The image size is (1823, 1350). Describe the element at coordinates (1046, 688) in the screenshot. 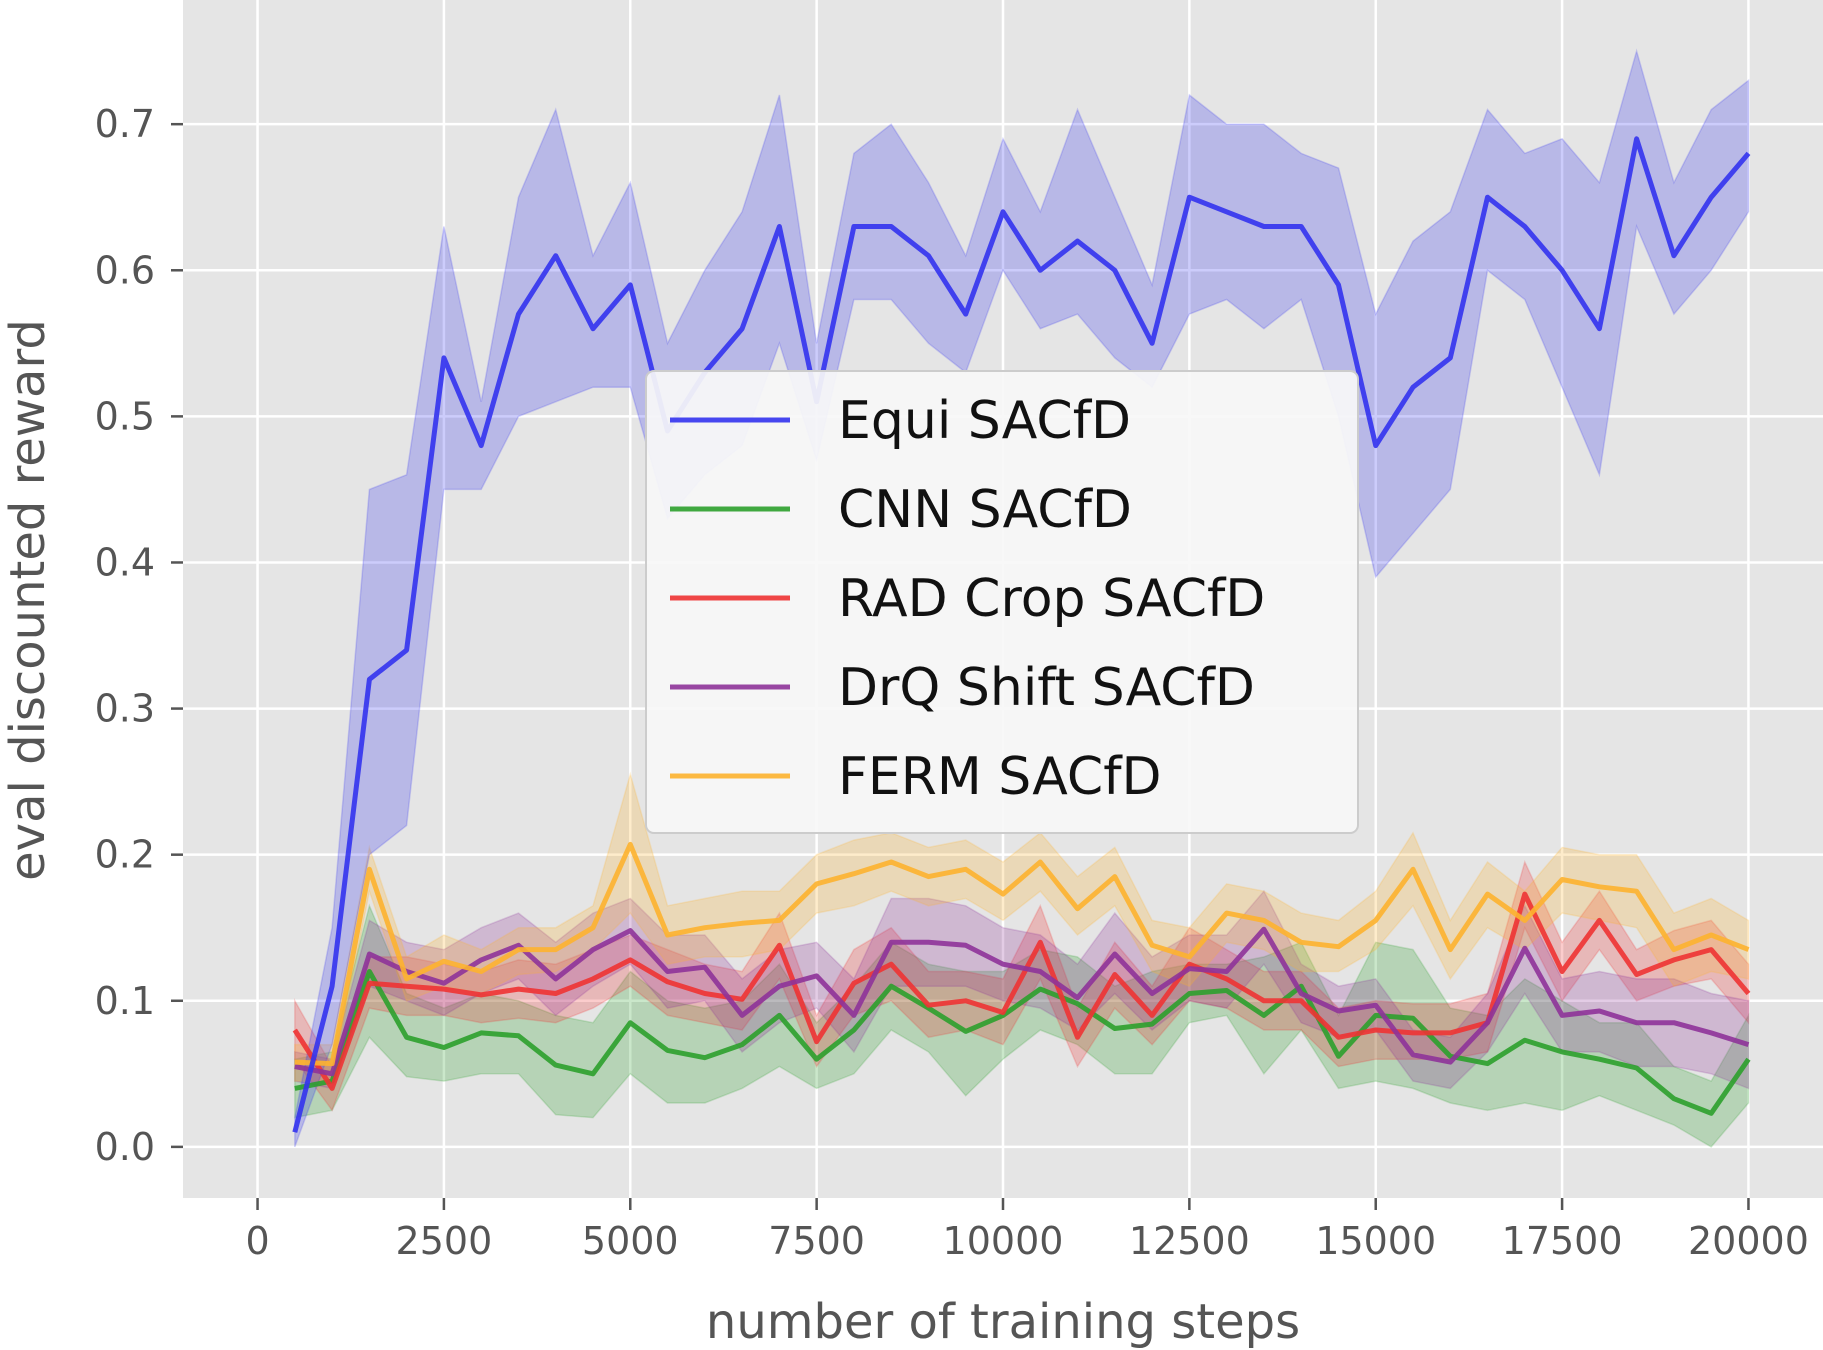

I see `legend-label-drq-shift-sacfd: DrQ Shift SACfD` at that location.